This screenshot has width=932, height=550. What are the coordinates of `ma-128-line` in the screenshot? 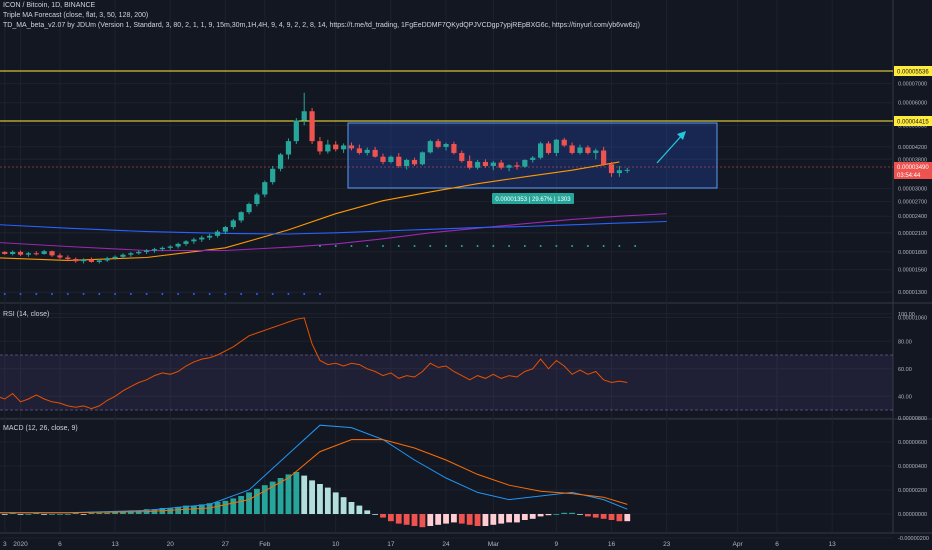 It's located at (333, 232).